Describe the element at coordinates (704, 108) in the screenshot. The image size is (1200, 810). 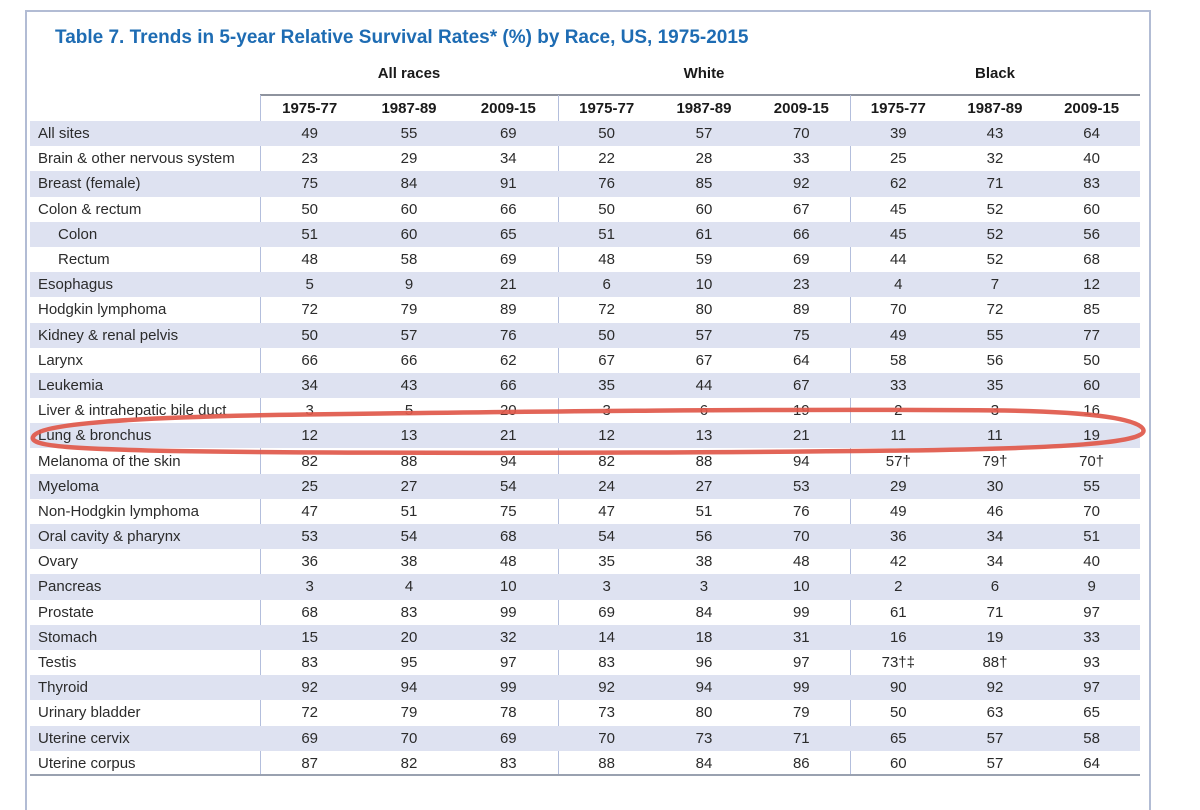
I see `period-header: 1987-89` at that location.